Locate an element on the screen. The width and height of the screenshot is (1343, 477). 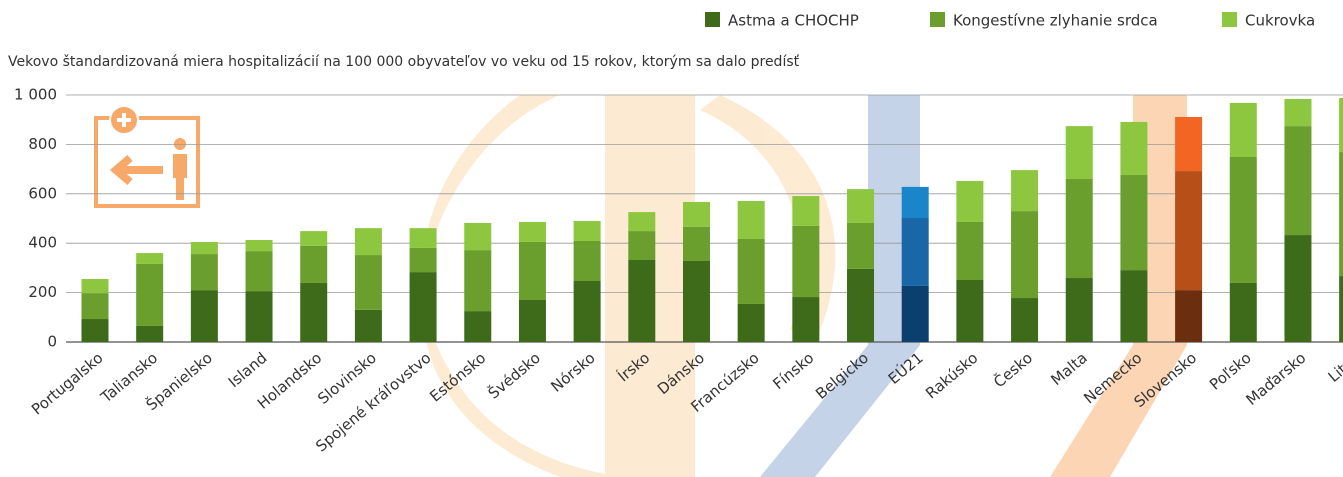
legend-label: Astma a CHOCHP is located at coordinates (793, 21).